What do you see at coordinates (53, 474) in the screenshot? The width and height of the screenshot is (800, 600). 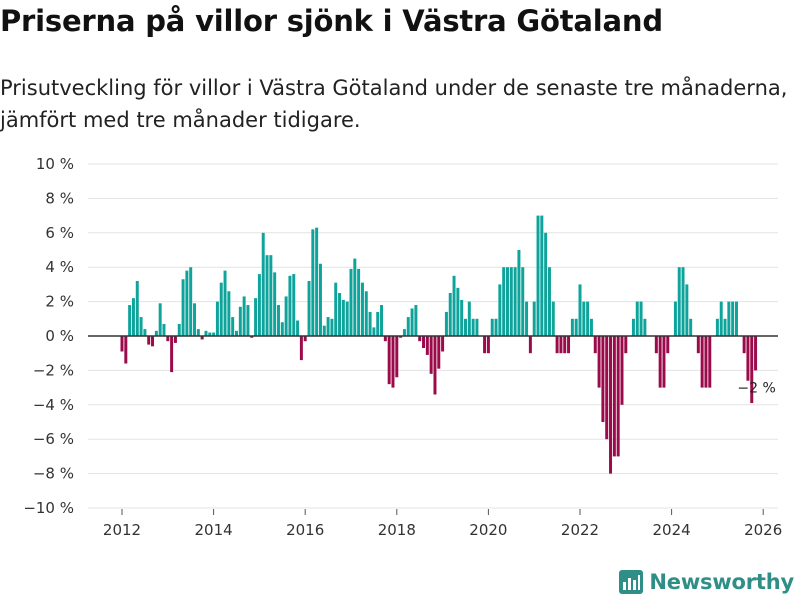 I see `y-tick-label: −8 %` at bounding box center [53, 474].